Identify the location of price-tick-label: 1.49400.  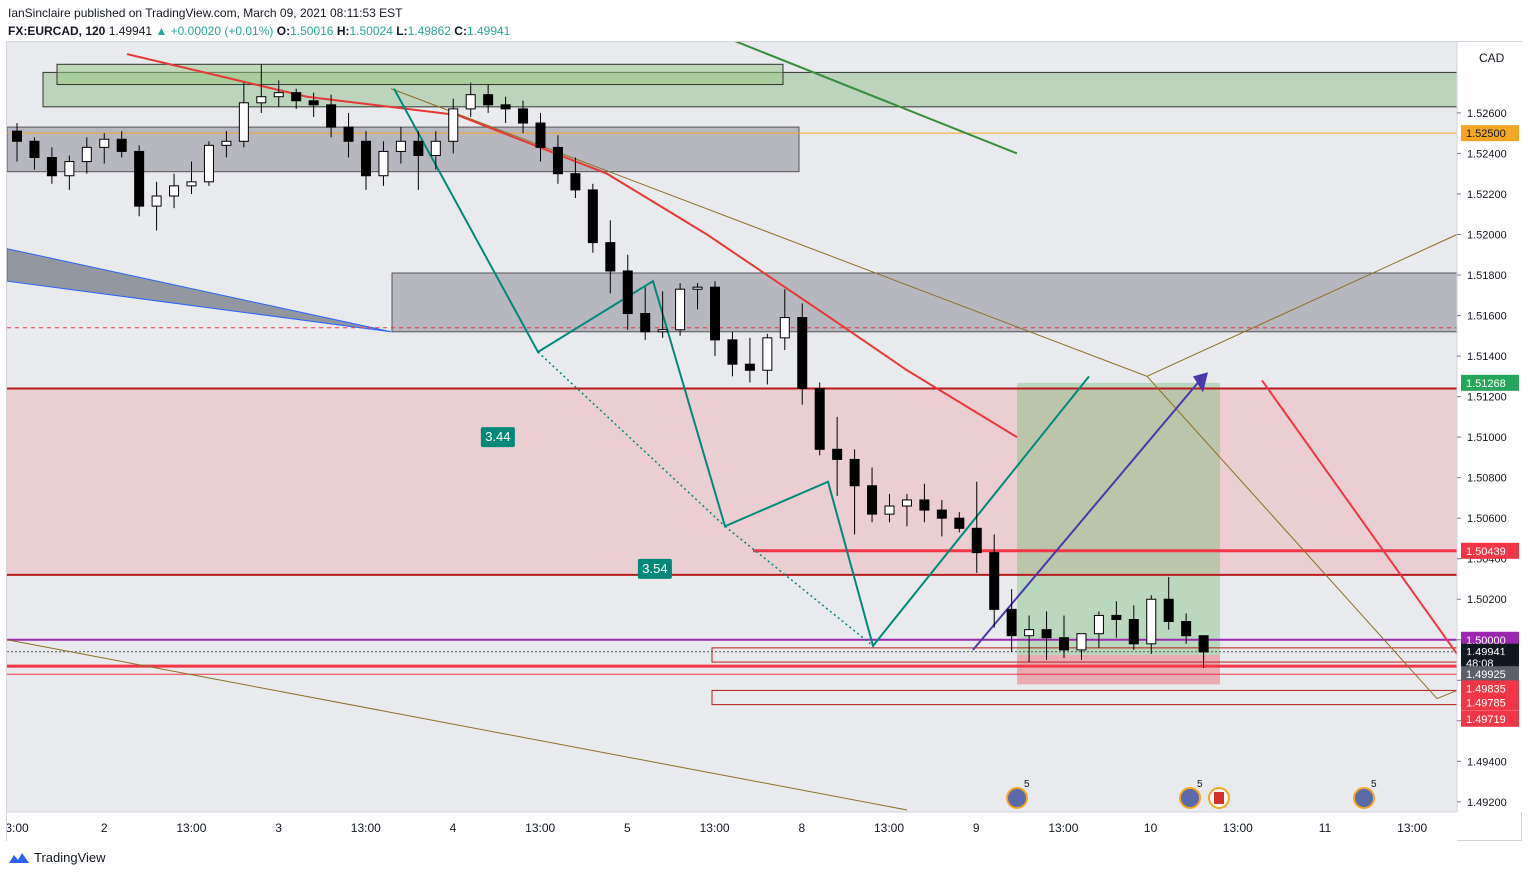
(1487, 762).